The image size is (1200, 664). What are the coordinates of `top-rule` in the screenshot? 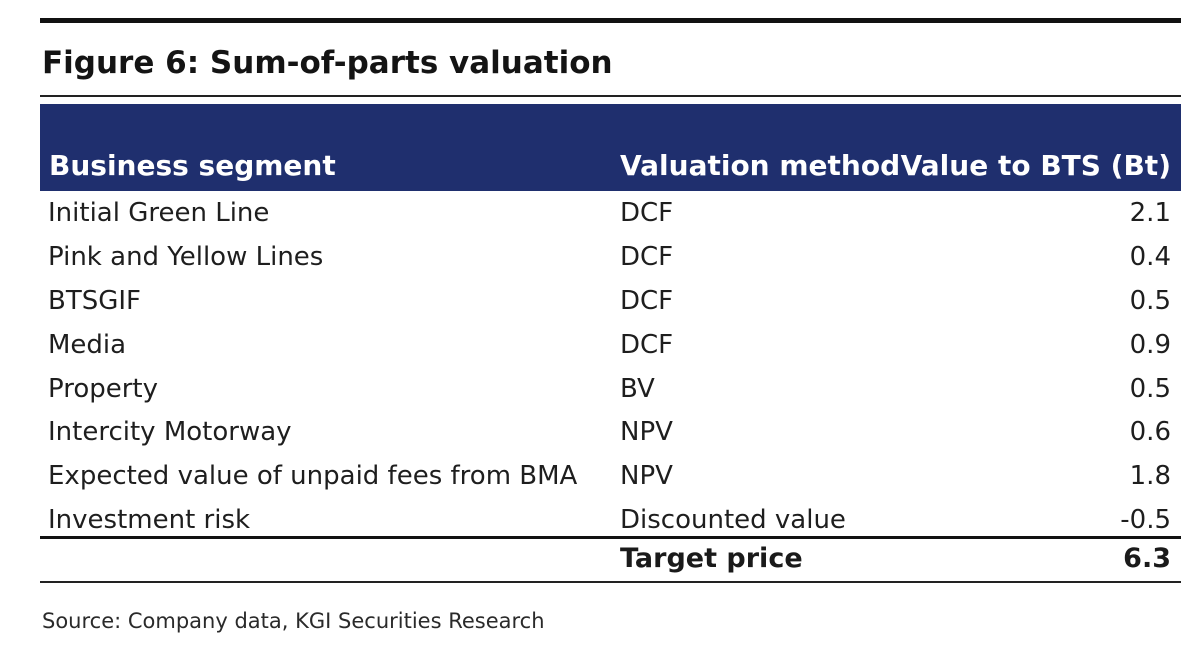 It's located at (610, 20).